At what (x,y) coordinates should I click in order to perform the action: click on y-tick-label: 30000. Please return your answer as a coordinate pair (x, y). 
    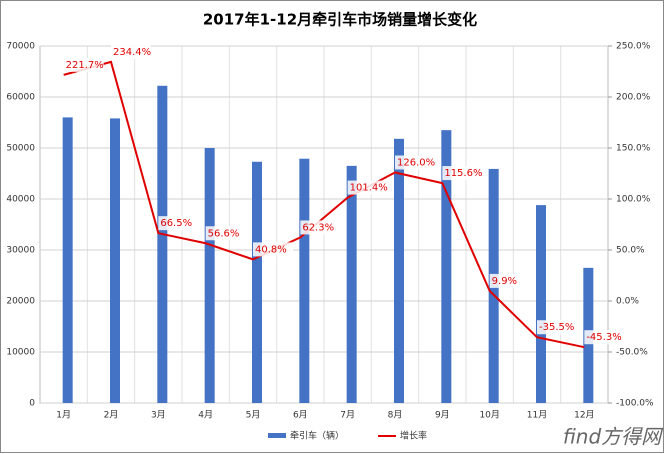
    Looking at the image, I should click on (20, 251).